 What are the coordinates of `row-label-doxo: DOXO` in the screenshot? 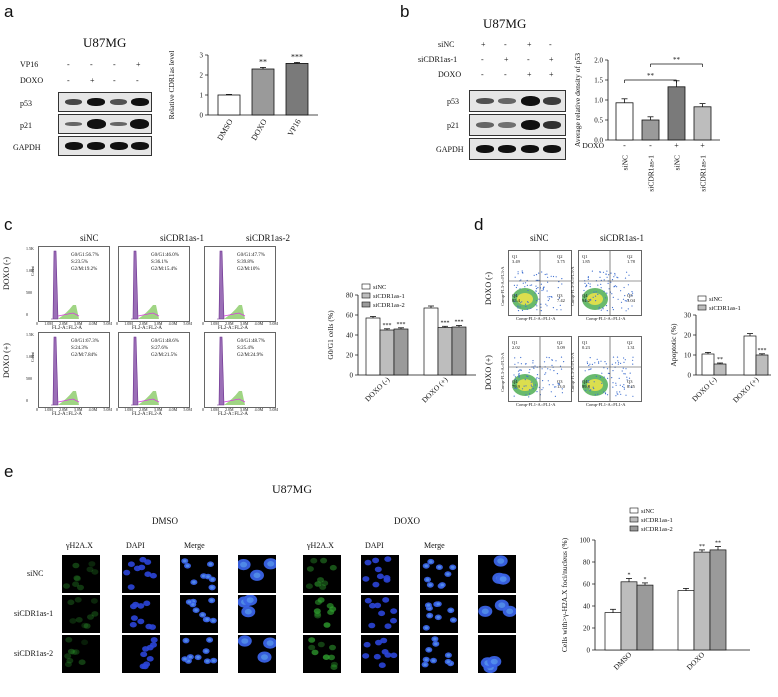 It's located at (32, 80).